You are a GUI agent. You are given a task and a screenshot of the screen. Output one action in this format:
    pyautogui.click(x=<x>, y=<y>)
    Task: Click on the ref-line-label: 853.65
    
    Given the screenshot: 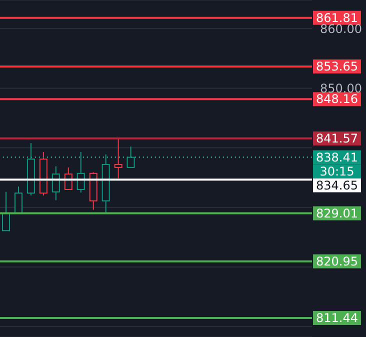 What is the action you would take?
    pyautogui.click(x=337, y=66)
    